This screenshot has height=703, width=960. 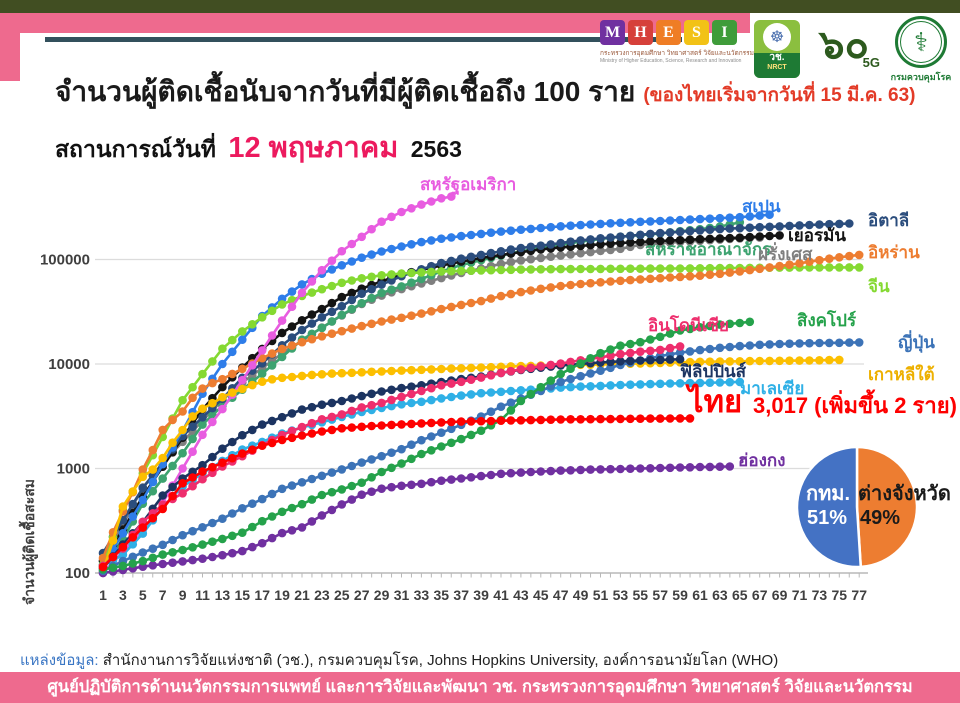 I want to click on nrct-th-abbrev: วช., so click(x=777, y=57).